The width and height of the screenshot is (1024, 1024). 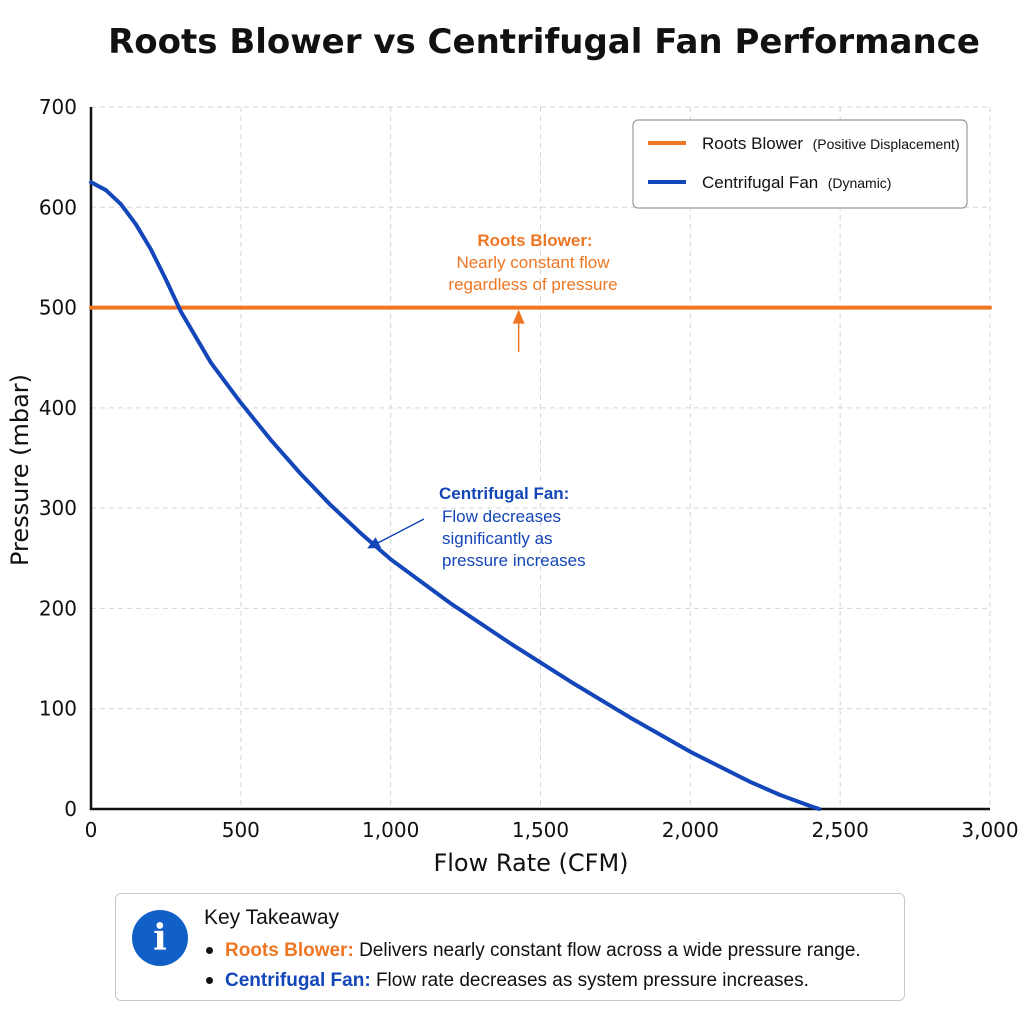 I want to click on x-tick-labels: 0 500 1,000 1,500 2,000 2,500 3,000, so click(x=552, y=830).